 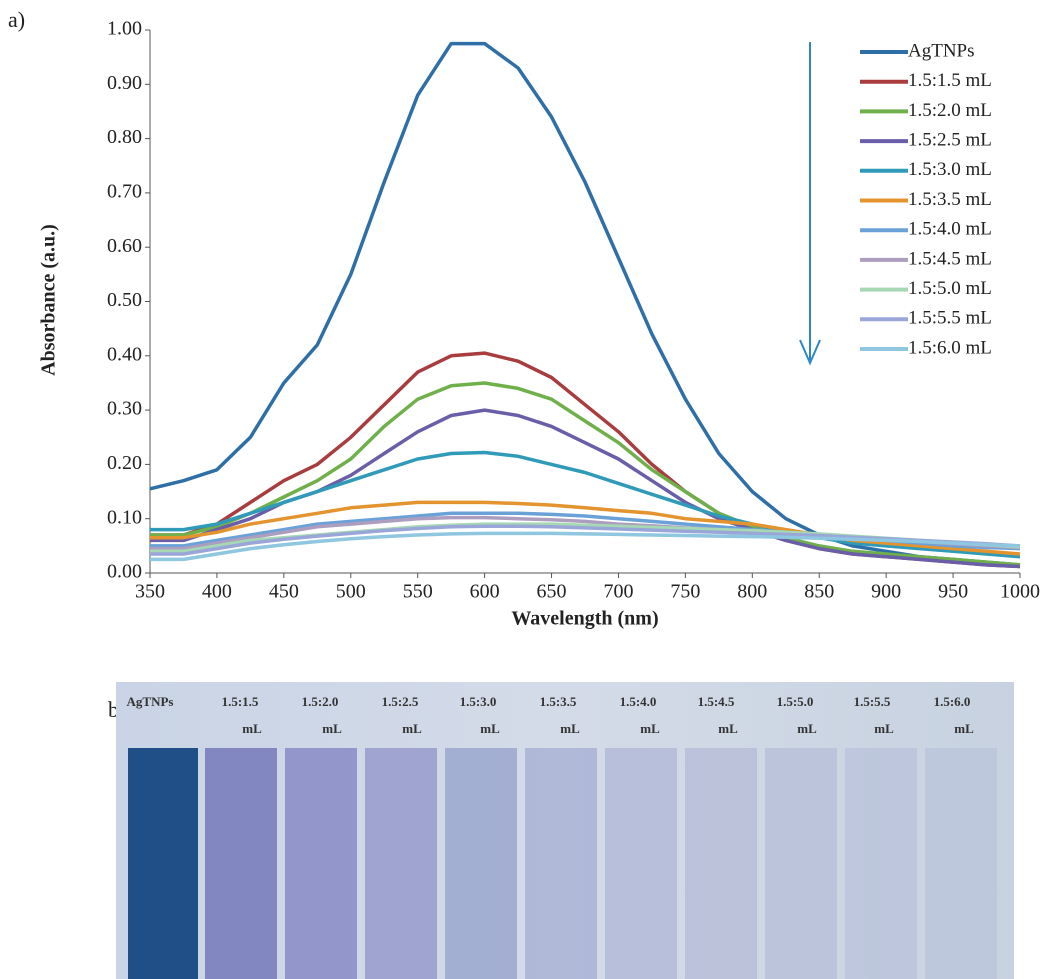 What do you see at coordinates (716, 701) in the screenshot?
I see `photo-label: 1.5:4.5` at bounding box center [716, 701].